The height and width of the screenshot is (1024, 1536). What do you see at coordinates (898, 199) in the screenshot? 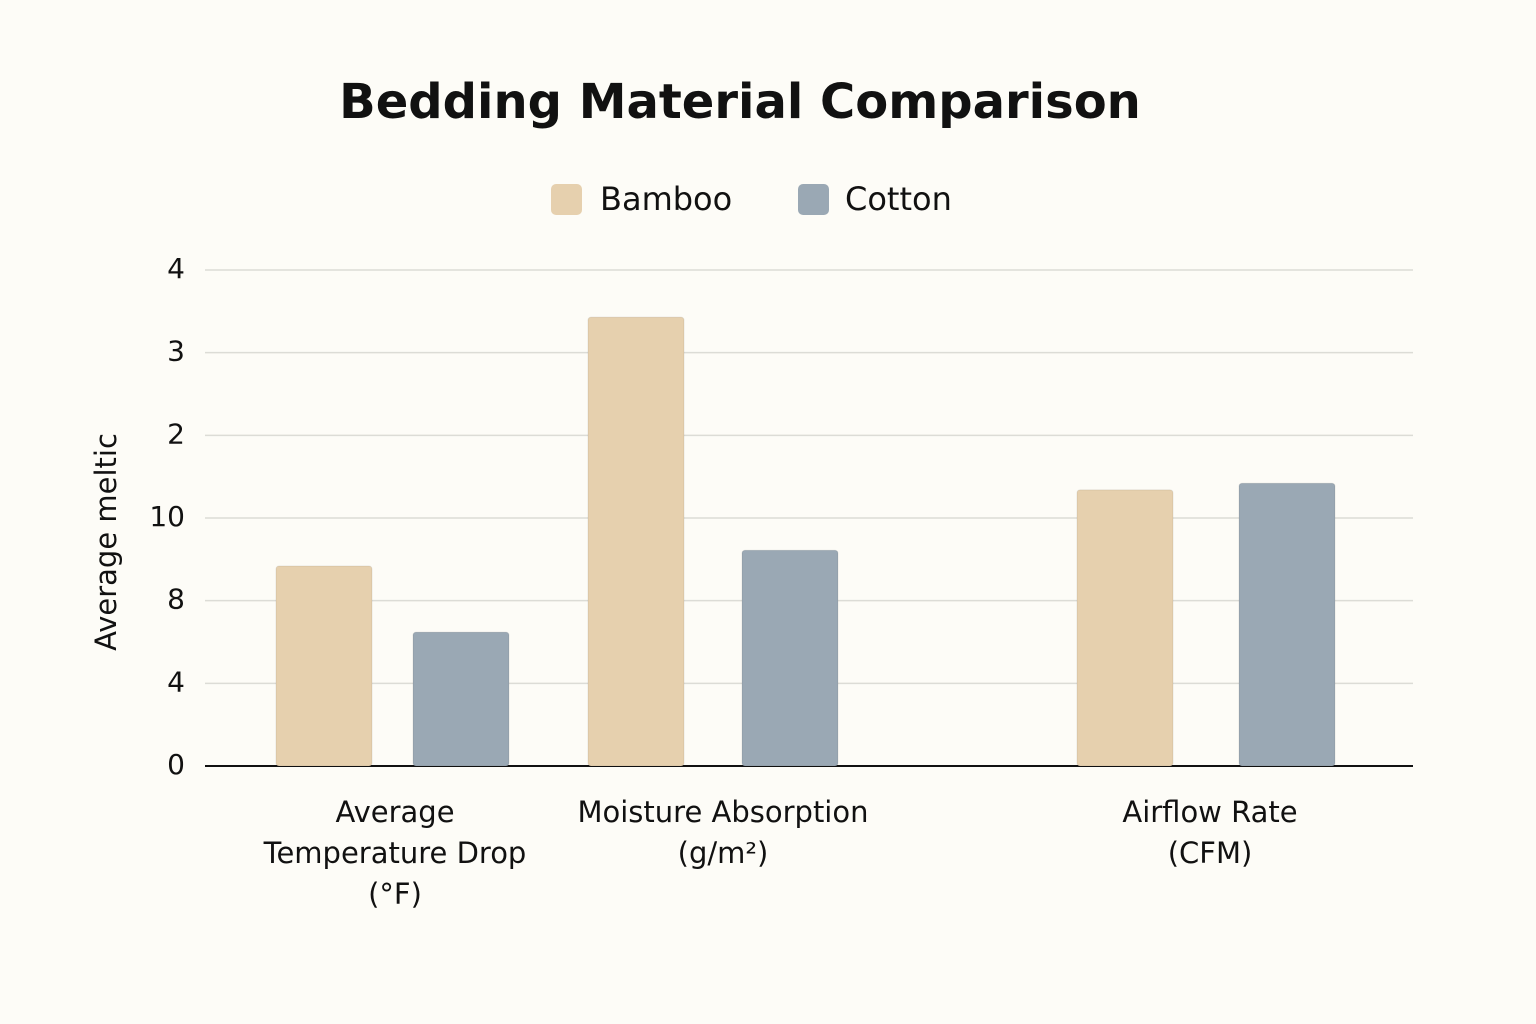
I see `legend-label: Cotton` at bounding box center [898, 199].